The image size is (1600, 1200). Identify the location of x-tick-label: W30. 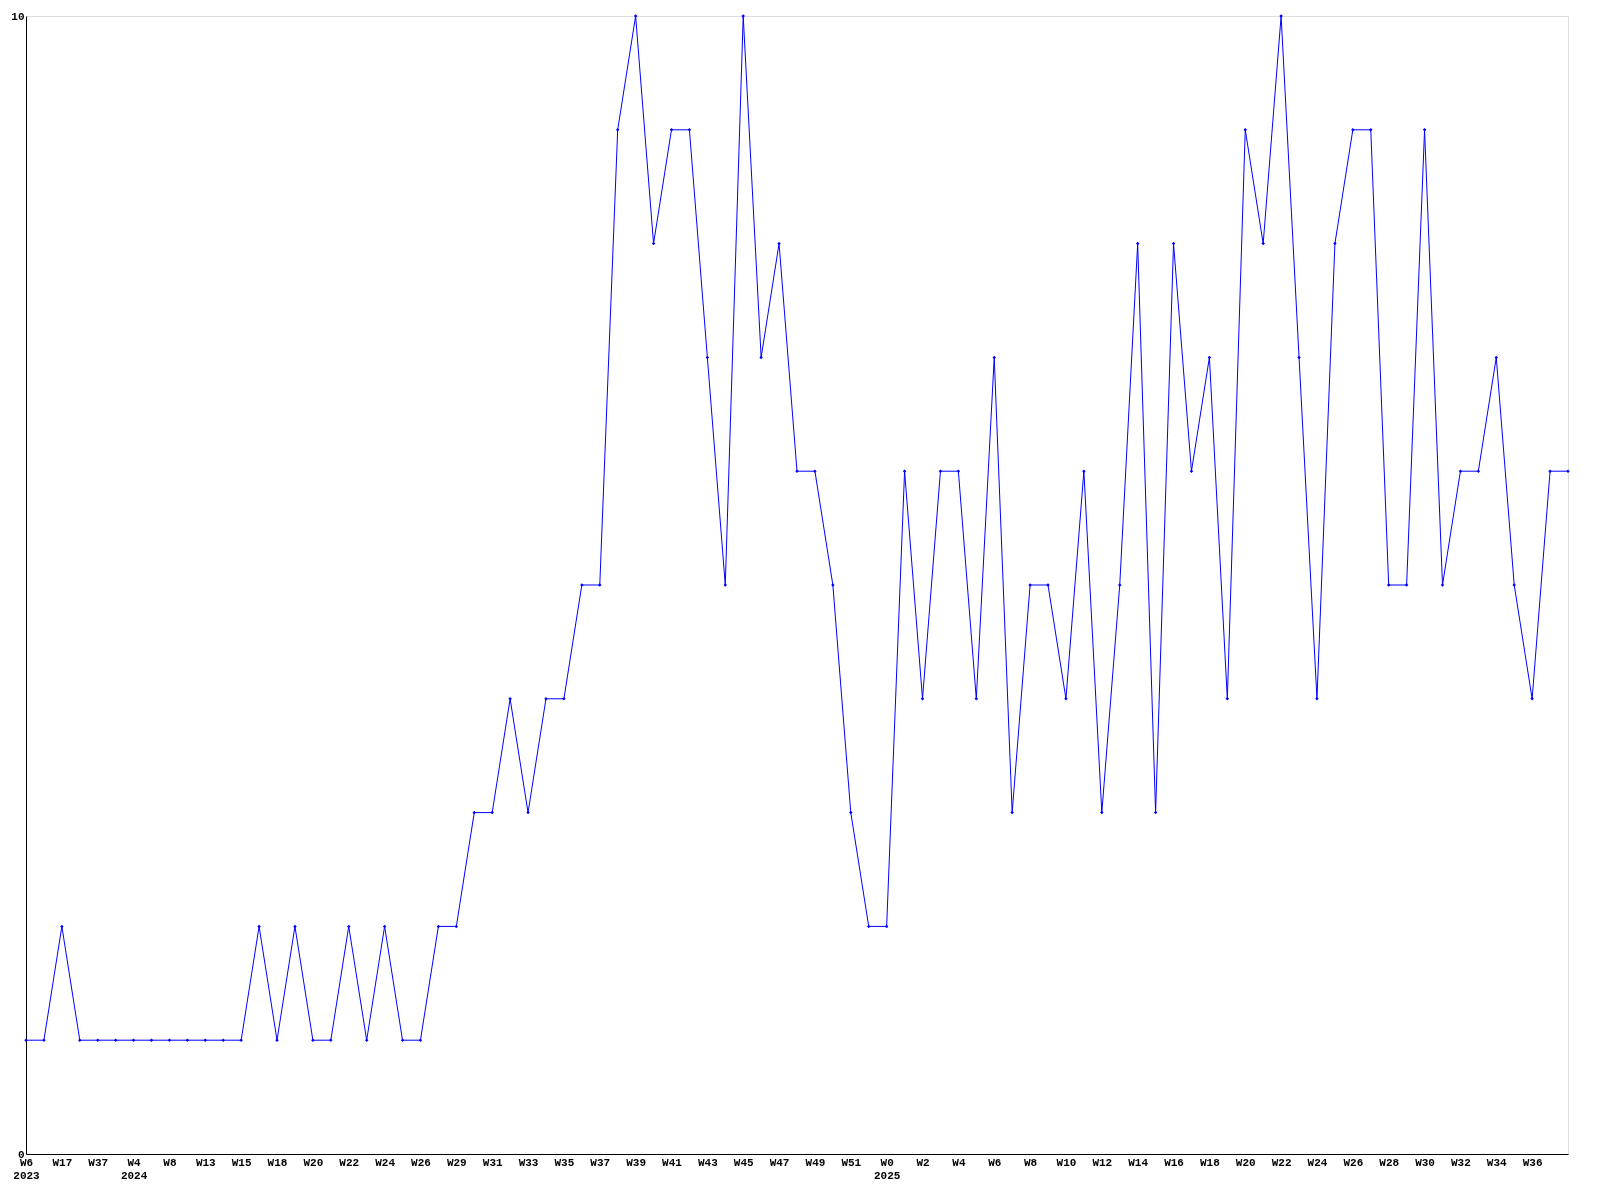
(1425, 1162).